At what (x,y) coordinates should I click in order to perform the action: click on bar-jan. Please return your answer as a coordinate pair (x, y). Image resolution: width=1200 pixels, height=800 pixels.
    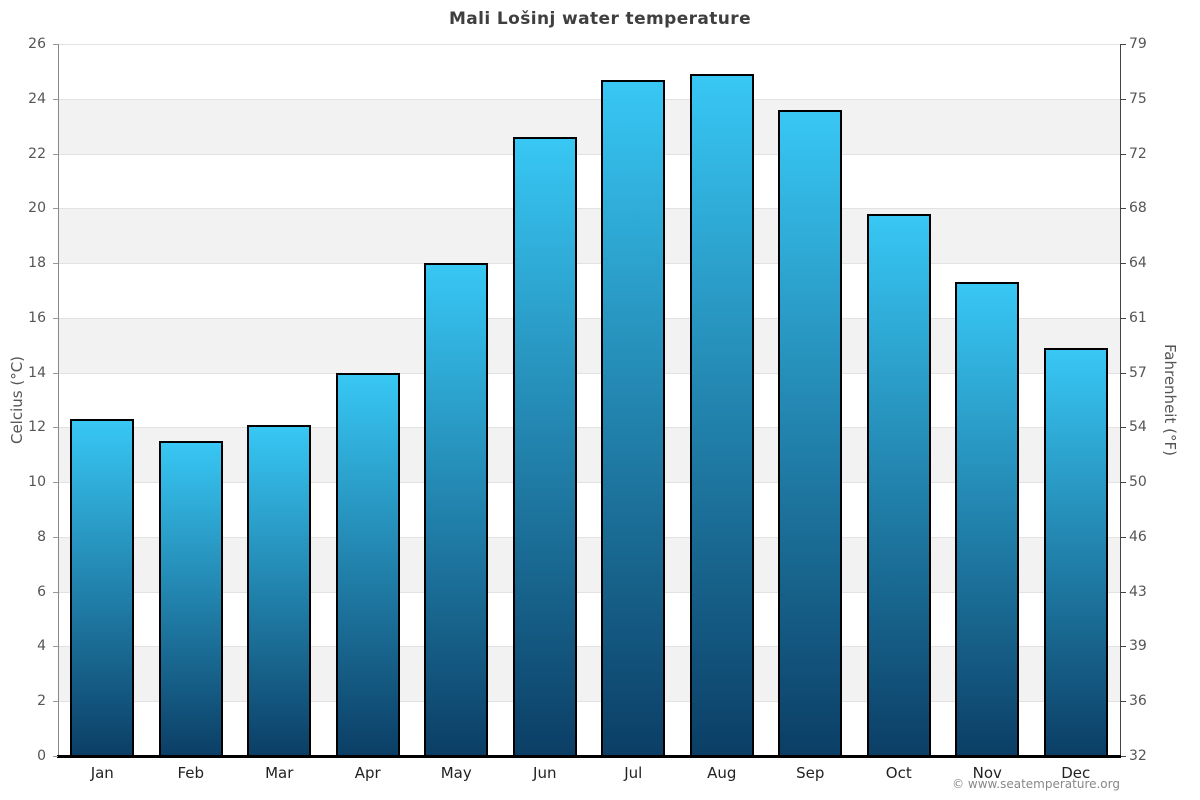
    Looking at the image, I should click on (102, 587).